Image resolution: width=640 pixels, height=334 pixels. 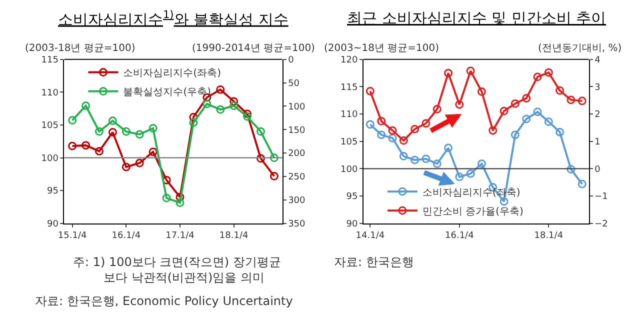 What do you see at coordinates (349, 61) in the screenshot?
I see `y-tick-label: 120` at bounding box center [349, 61].